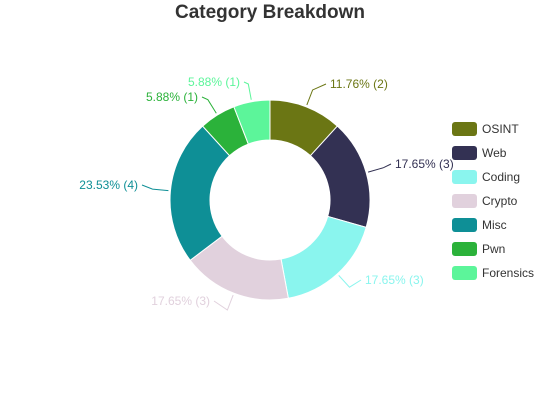 This screenshot has height=400, width=540. I want to click on legend-label: Forensics, so click(508, 273).